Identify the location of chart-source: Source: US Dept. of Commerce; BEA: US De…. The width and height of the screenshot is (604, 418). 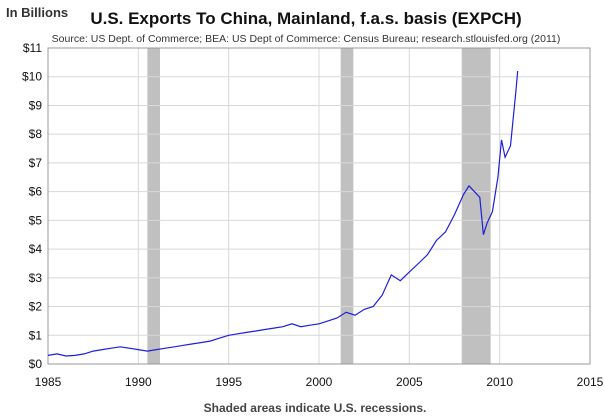
(306, 39).